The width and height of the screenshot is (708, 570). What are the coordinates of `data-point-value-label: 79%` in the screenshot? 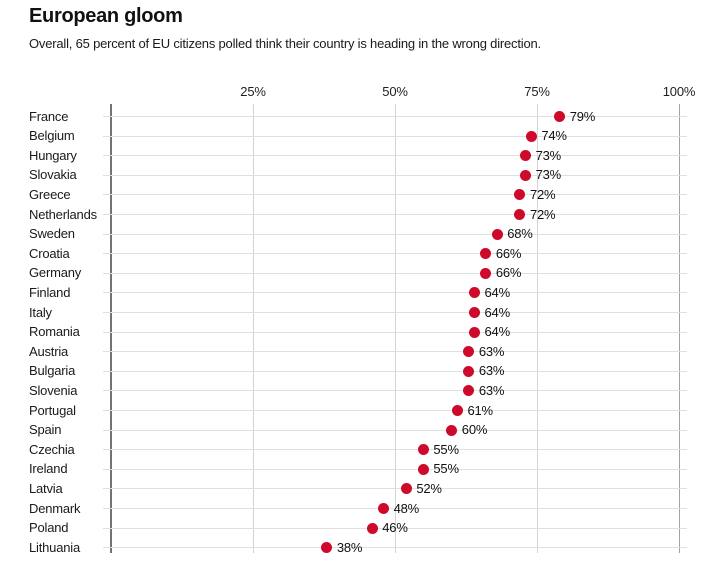 It's located at (582, 116).